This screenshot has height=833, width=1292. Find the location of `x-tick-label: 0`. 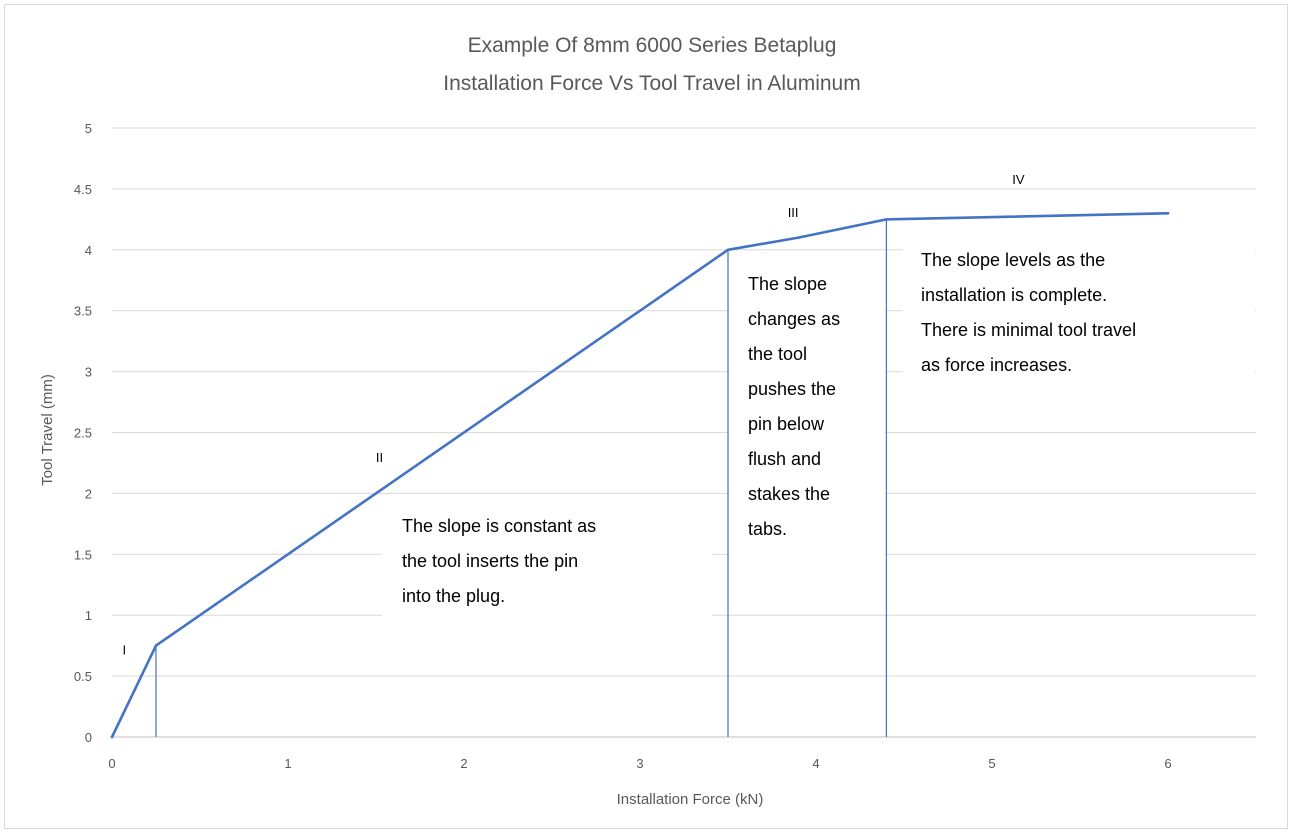

x-tick-label: 0 is located at coordinates (111, 763).